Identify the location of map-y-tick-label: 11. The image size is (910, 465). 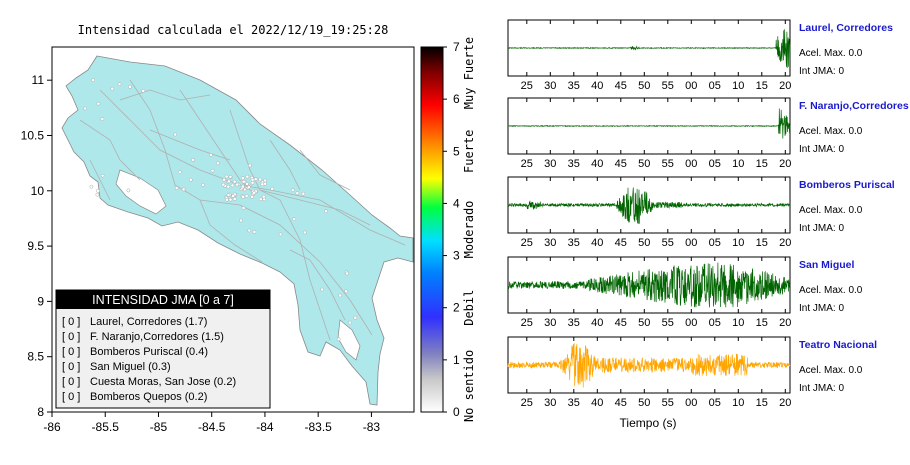
(38, 80).